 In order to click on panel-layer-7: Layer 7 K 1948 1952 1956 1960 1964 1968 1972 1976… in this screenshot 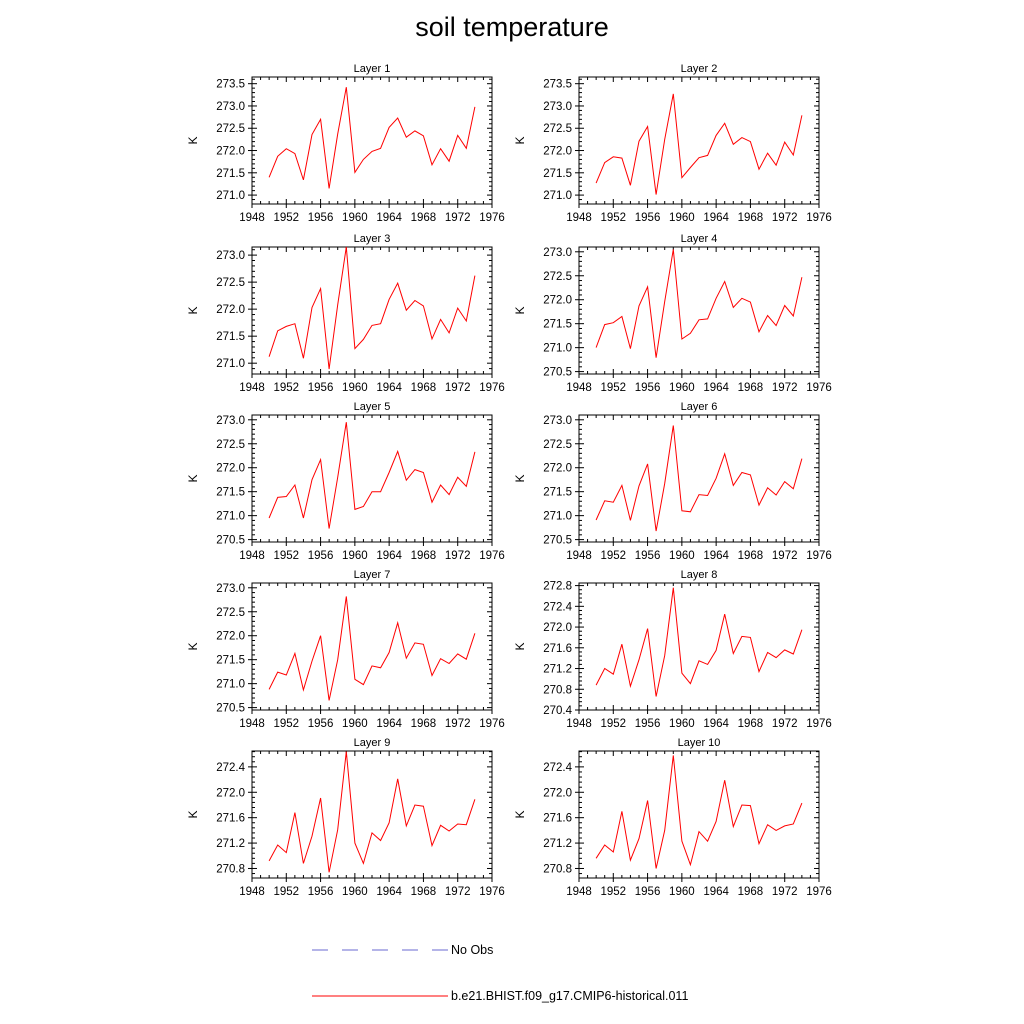, I will do `click(345, 649)`.